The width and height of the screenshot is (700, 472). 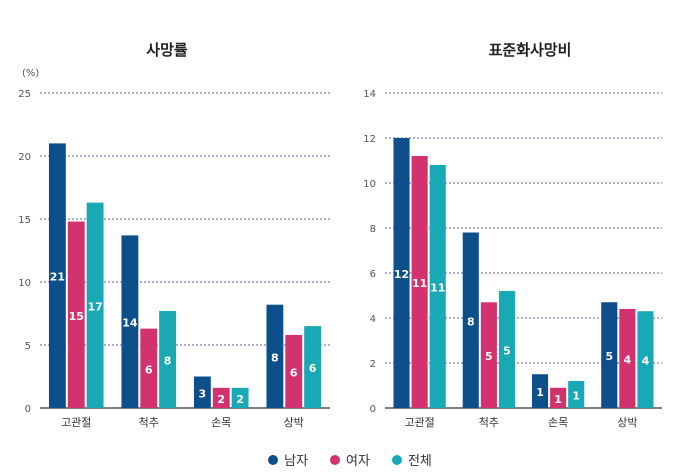 I want to click on smr-y-tick-label: 2, so click(x=373, y=364).